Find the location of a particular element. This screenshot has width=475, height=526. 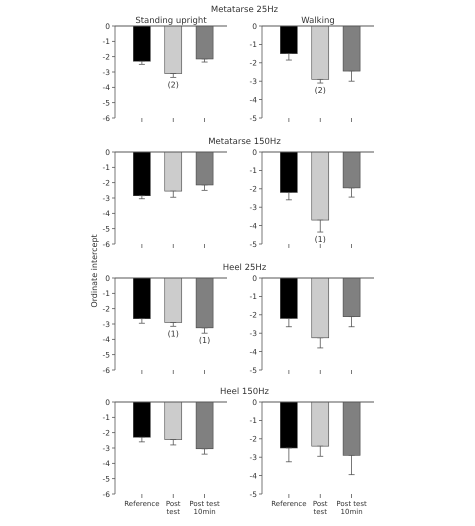

y-axis-title: Ordinate intercept is located at coordinates (94, 271).